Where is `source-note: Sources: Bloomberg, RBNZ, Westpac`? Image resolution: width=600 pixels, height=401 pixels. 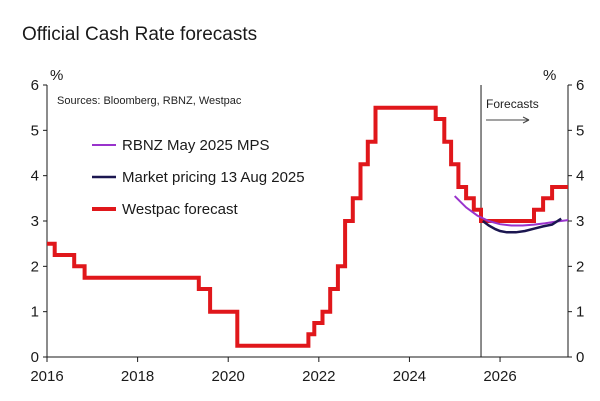 source-note: Sources: Bloomberg, RBNZ, Westpac is located at coordinates (149, 101).